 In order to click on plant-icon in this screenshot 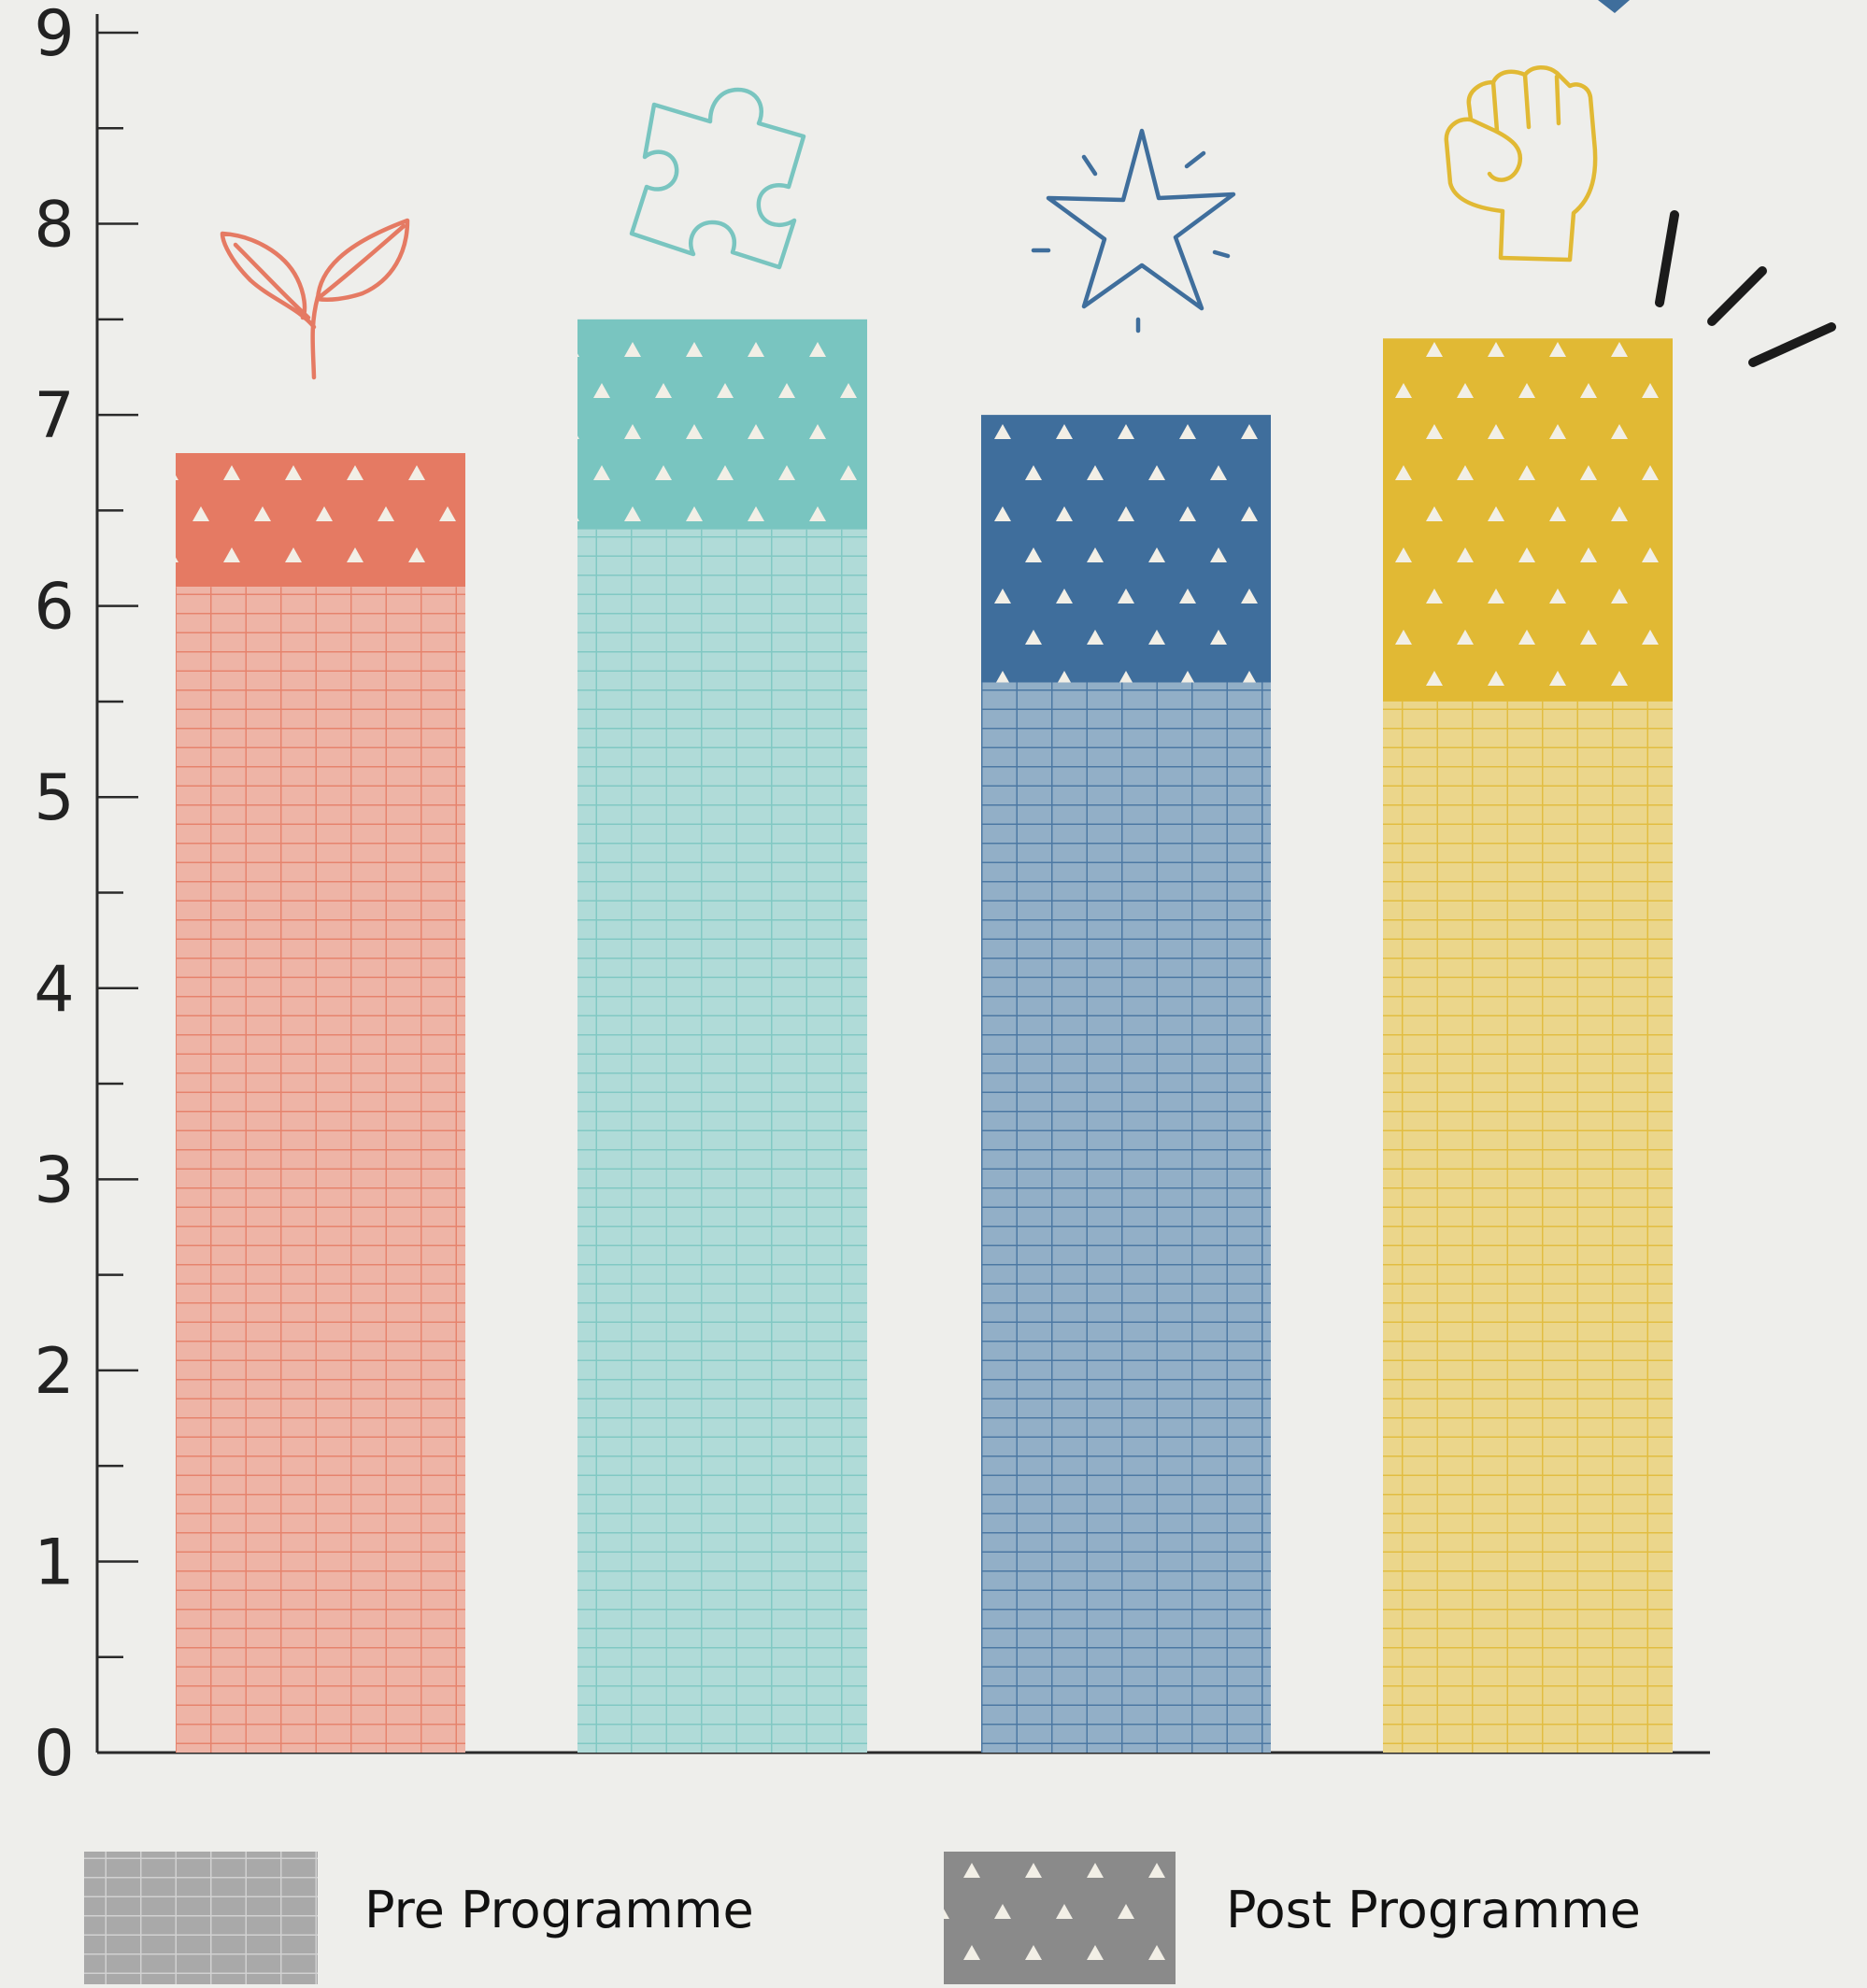, I will do `click(315, 299)`.